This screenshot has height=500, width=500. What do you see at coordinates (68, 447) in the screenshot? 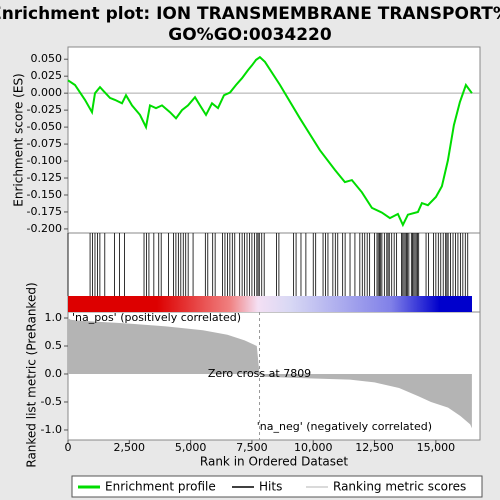
I see `x-tick-label: 0` at bounding box center [68, 447].